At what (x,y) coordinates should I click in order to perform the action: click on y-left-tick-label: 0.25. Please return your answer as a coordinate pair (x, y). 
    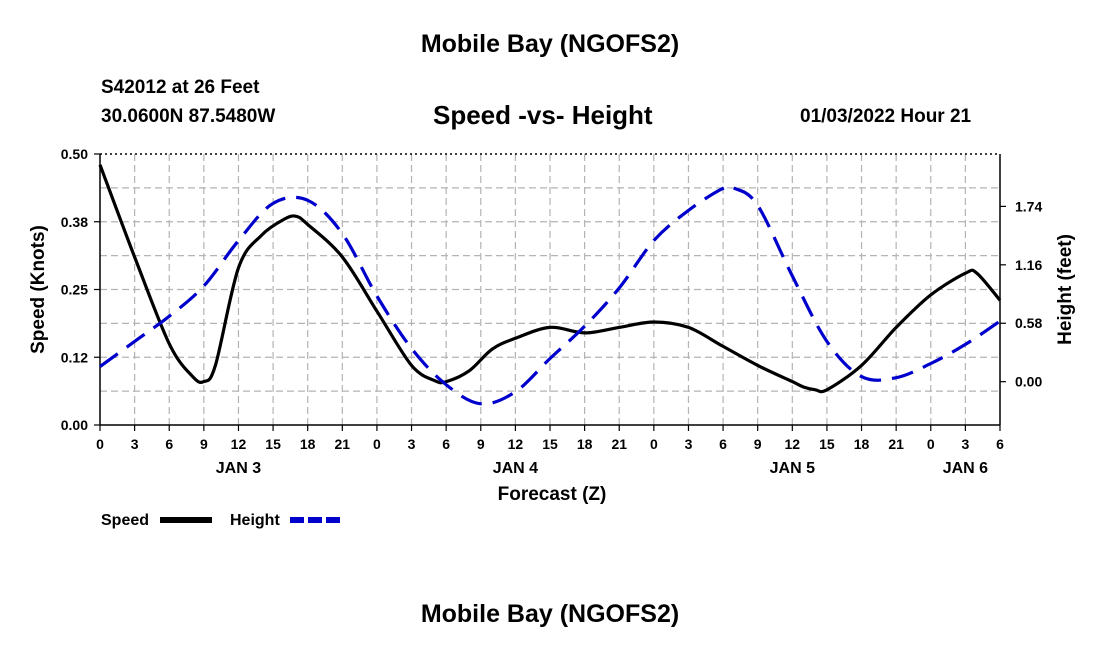
    Looking at the image, I should click on (74, 290).